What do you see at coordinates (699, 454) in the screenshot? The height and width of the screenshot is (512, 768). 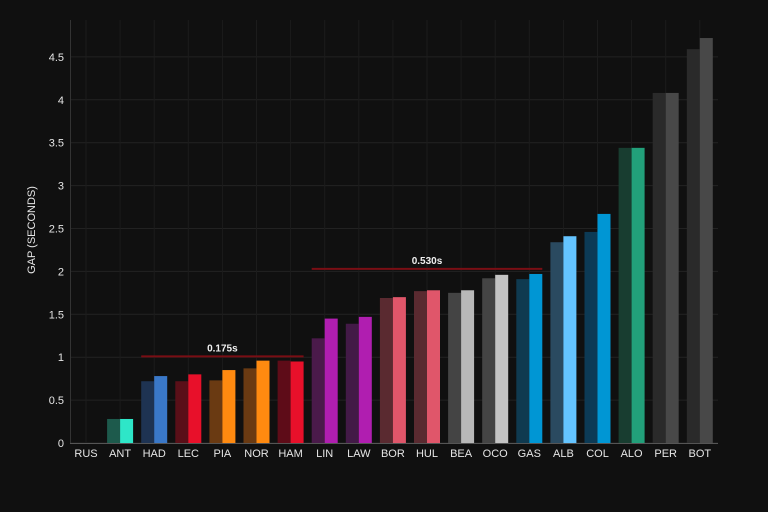 I see `x-tick-label: BOT` at bounding box center [699, 454].